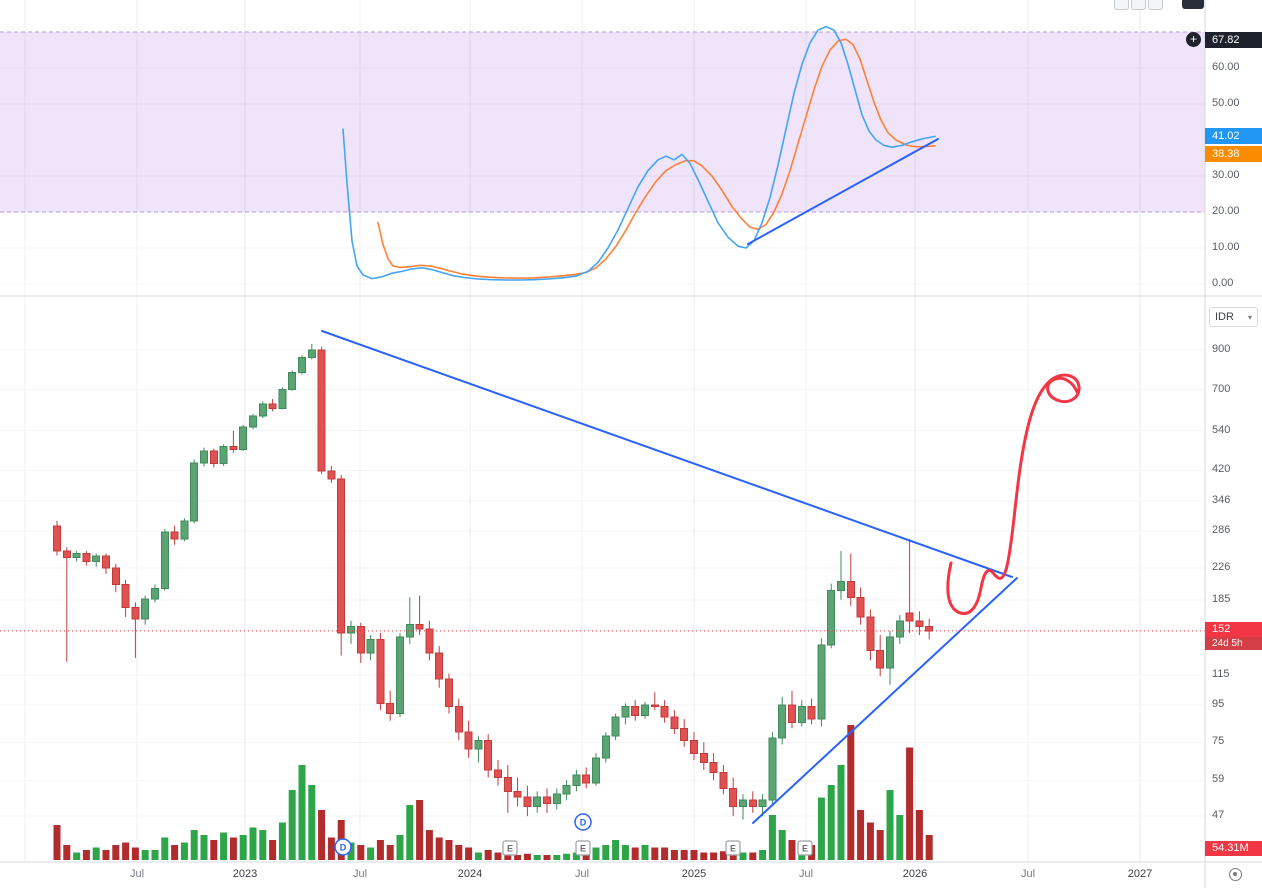 This screenshot has width=1262, height=888. I want to click on stoch-k-value-badge: 41.02, so click(1233, 136).